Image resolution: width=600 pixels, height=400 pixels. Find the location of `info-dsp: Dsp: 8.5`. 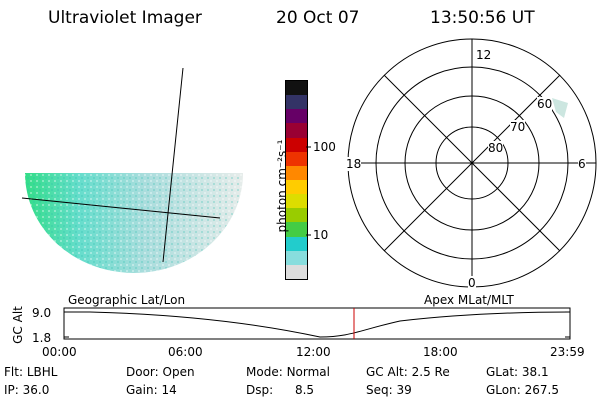

info-dsp: Dsp: 8.5 is located at coordinates (280, 390).